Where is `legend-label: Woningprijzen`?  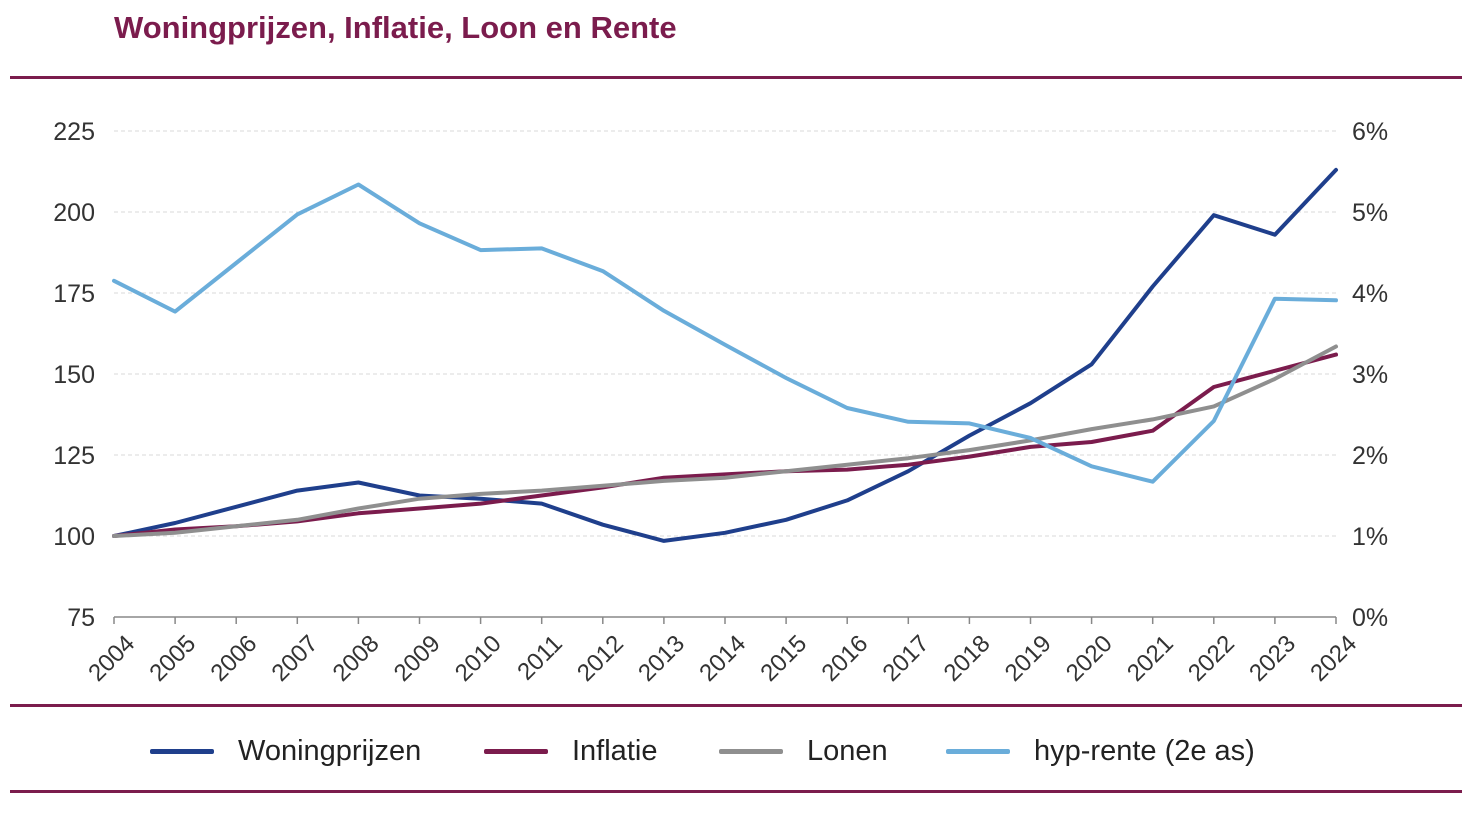
legend-label: Woningprijzen is located at coordinates (330, 750).